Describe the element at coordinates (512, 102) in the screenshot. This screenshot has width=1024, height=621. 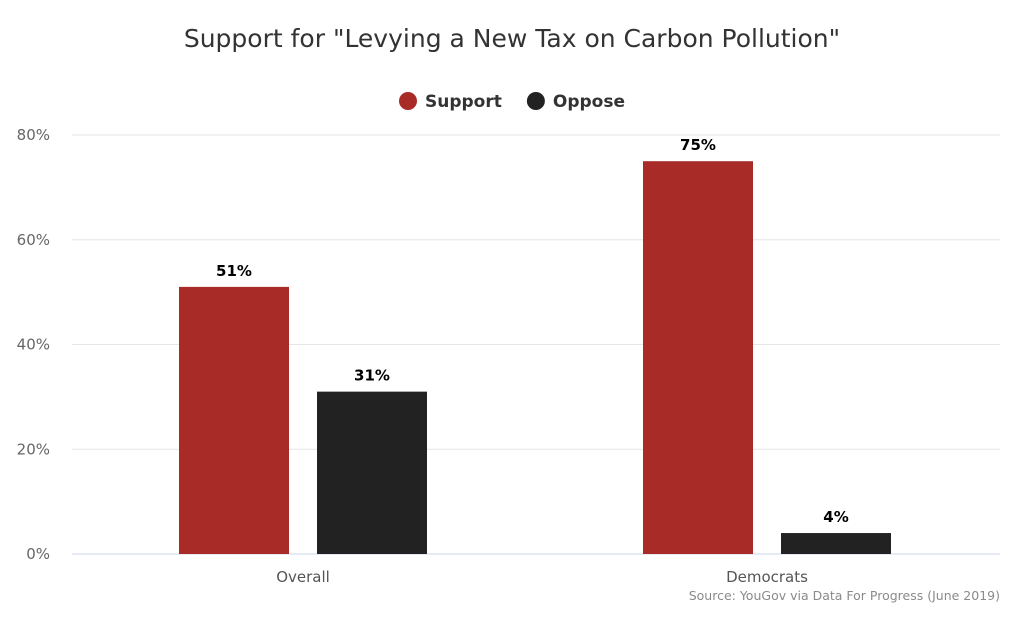
I see `legend: Support Oppose` at that location.